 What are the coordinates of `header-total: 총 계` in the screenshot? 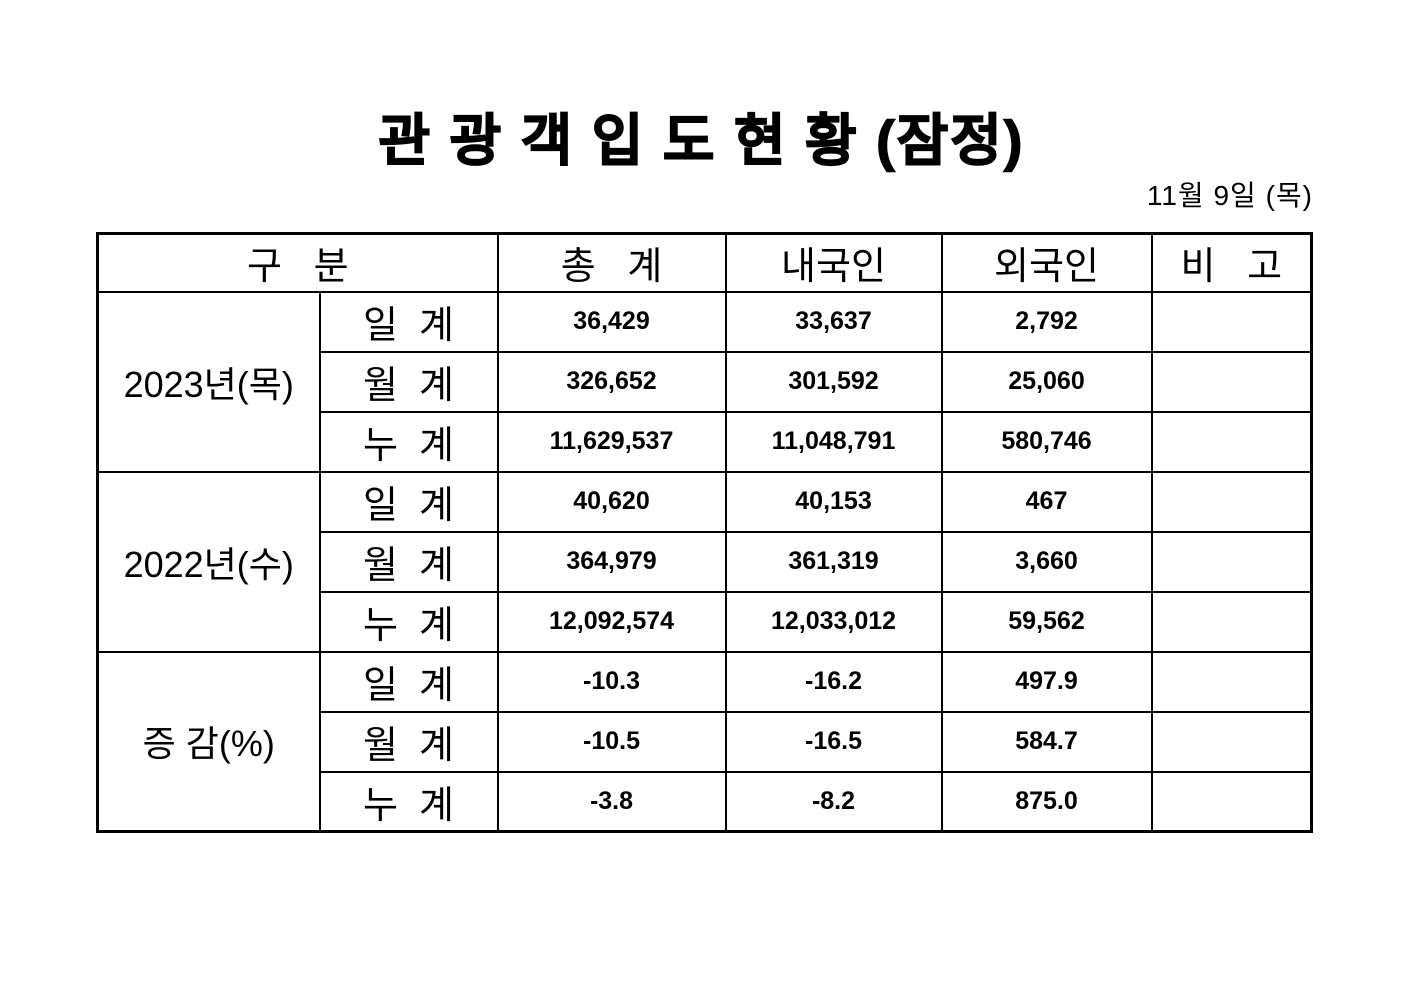 It's located at (611, 262).